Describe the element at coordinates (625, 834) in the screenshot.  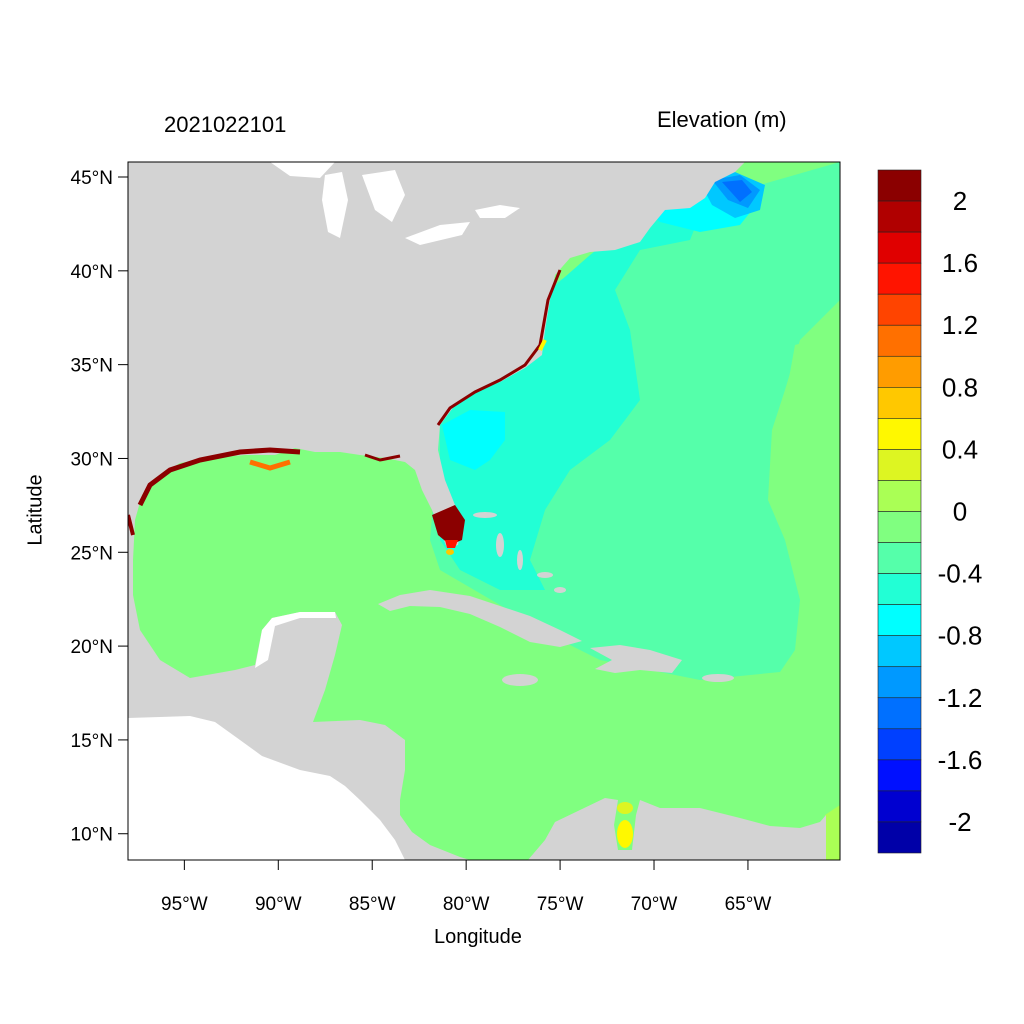
I see `lake-maracaibo` at that location.